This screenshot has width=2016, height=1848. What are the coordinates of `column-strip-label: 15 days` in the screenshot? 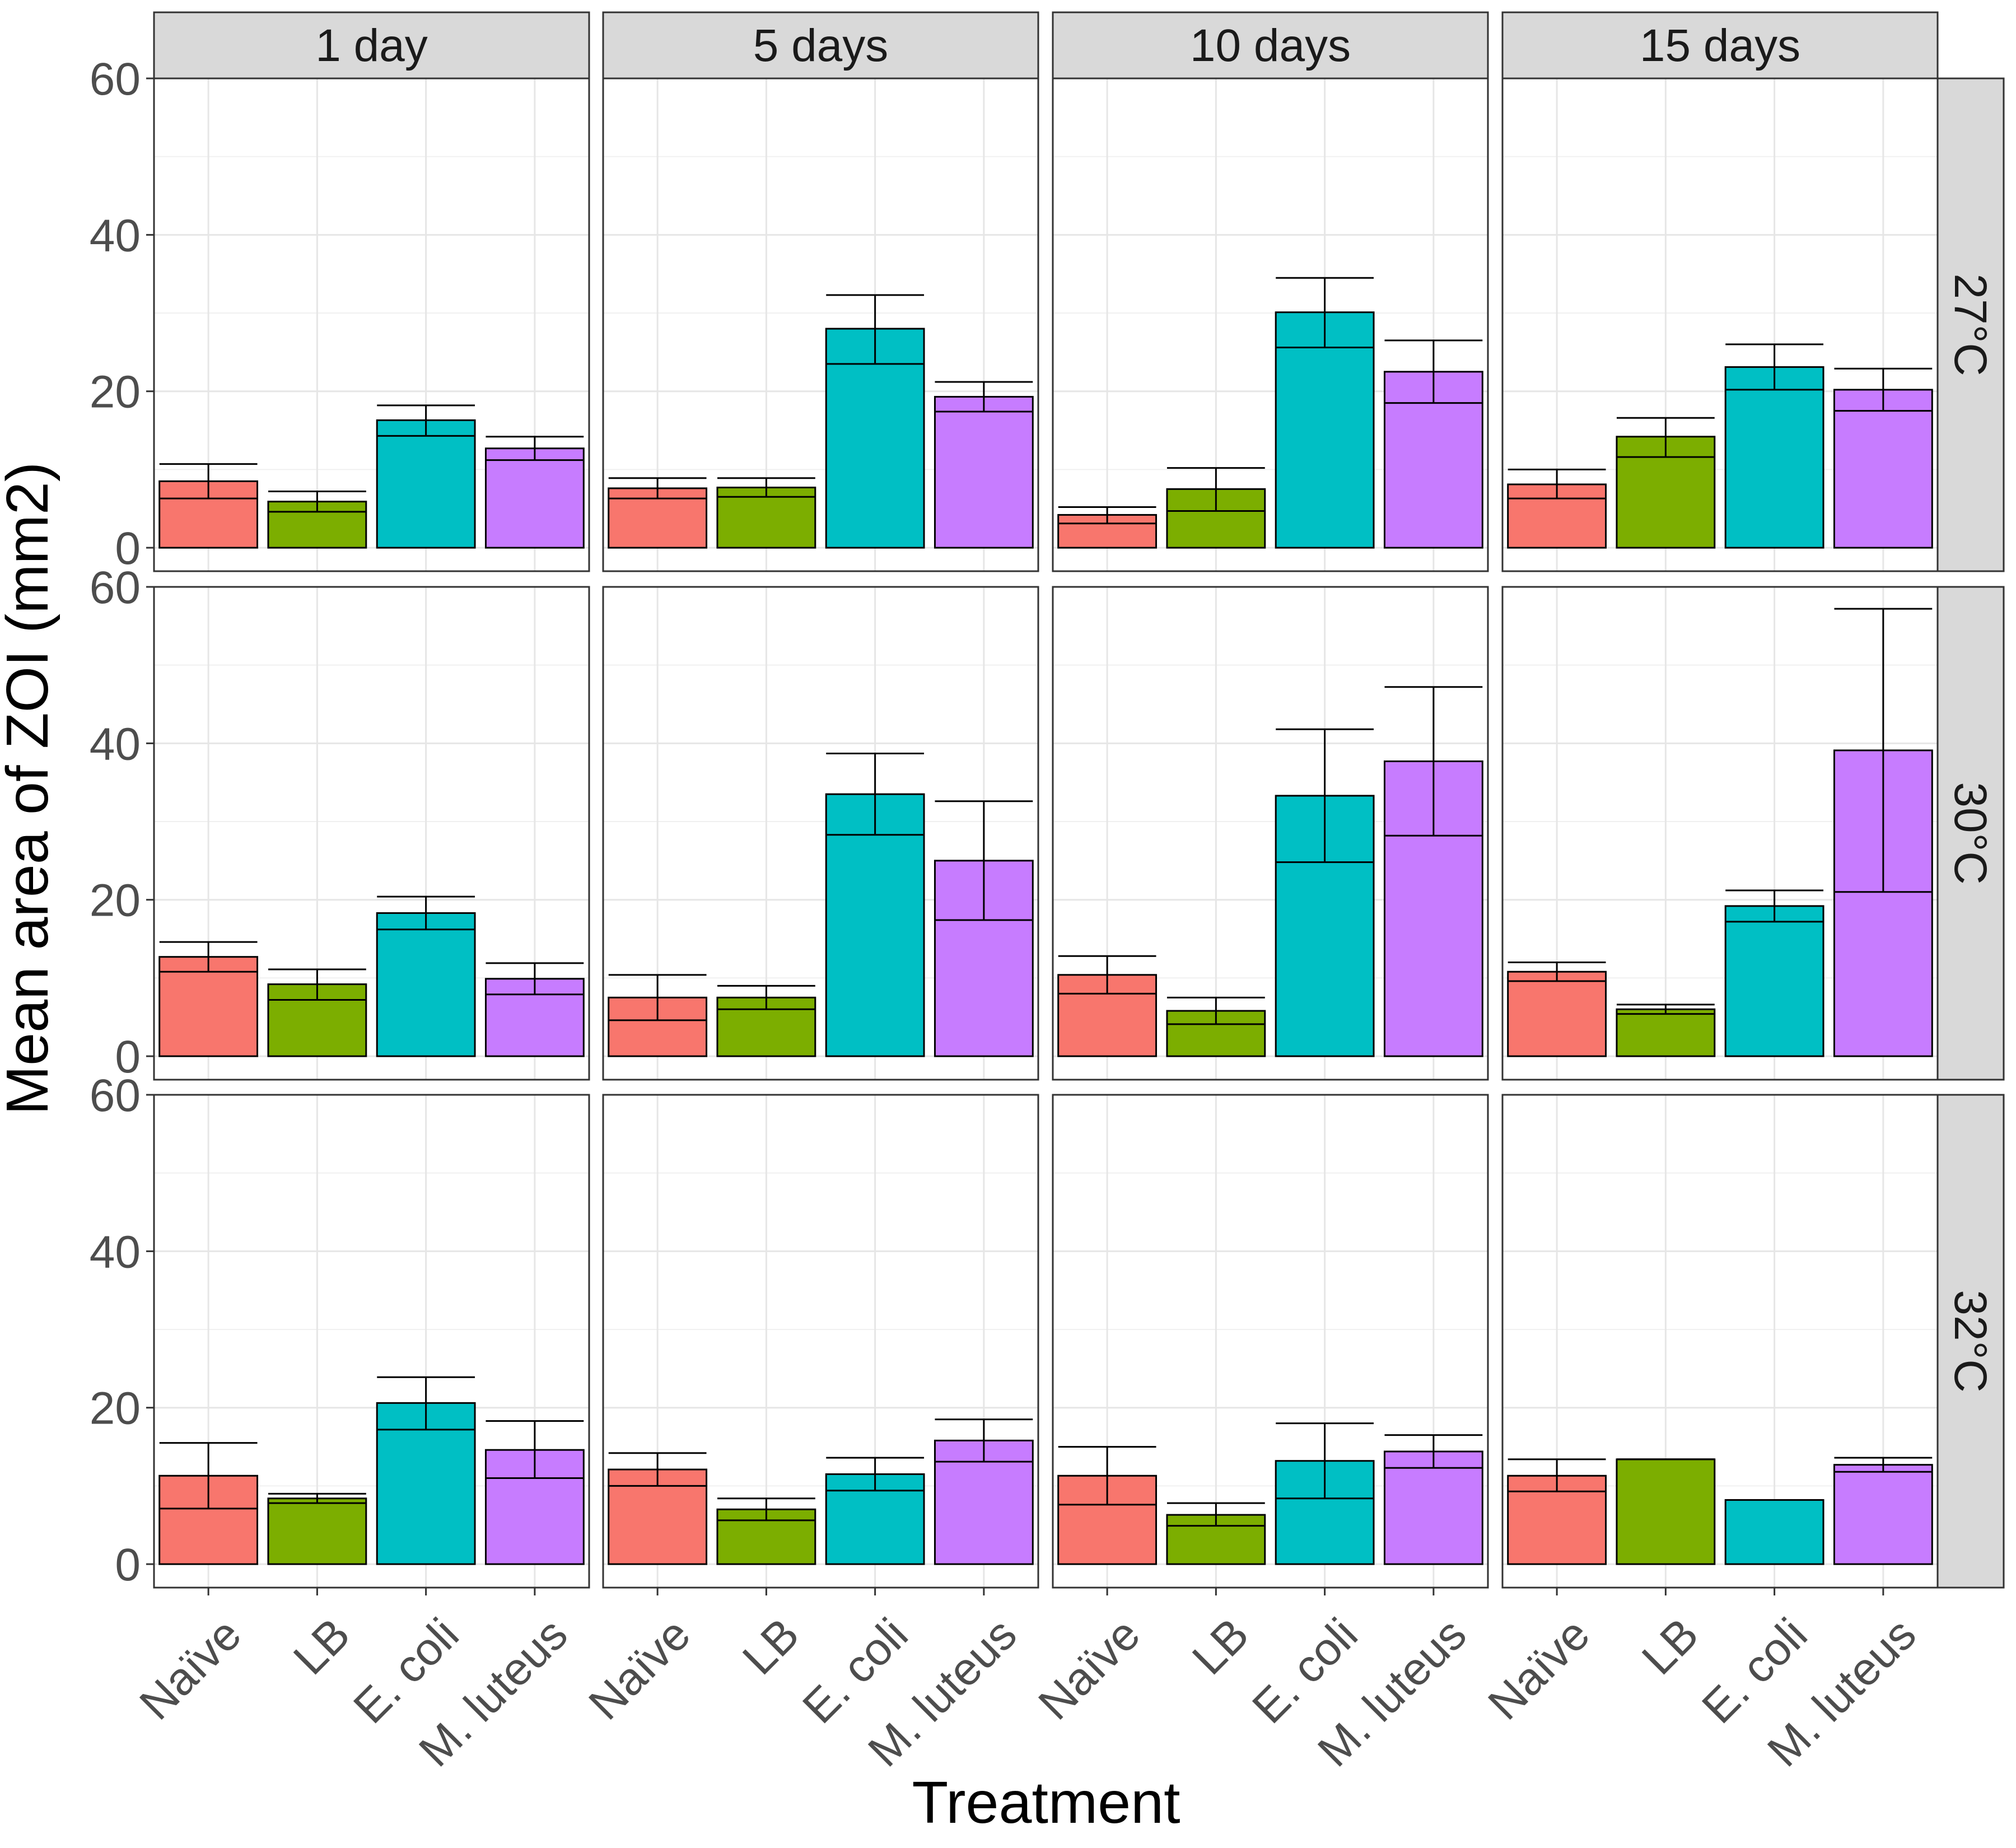 It's located at (1720, 46).